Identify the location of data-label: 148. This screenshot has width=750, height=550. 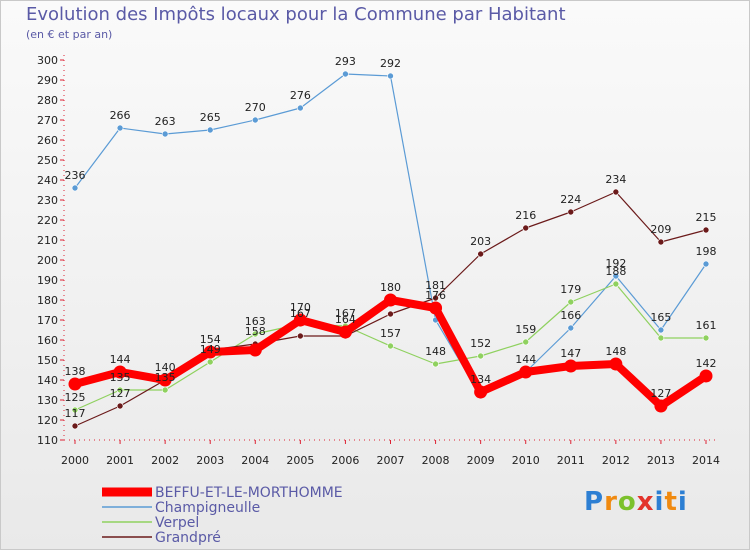
(435, 351).